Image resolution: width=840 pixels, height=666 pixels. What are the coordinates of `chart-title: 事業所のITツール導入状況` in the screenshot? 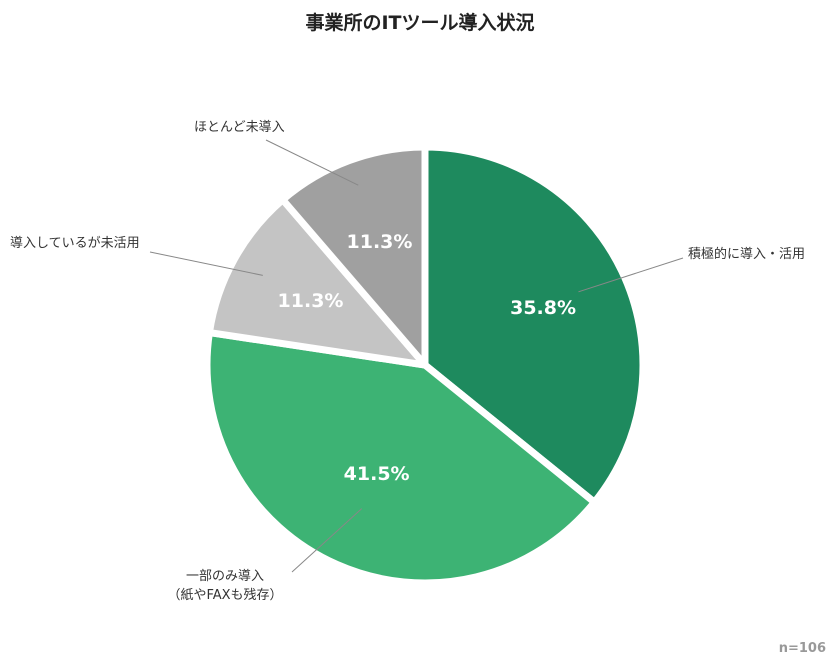 It's located at (420, 23).